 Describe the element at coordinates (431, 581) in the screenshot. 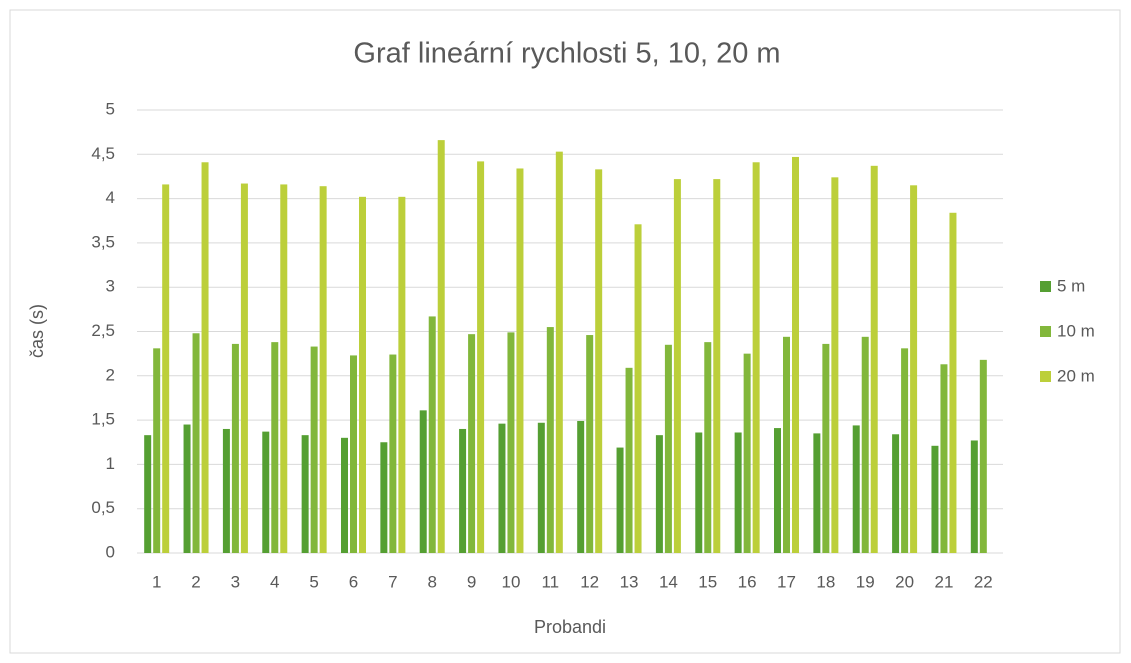

I see `x-tick-label: 8` at that location.